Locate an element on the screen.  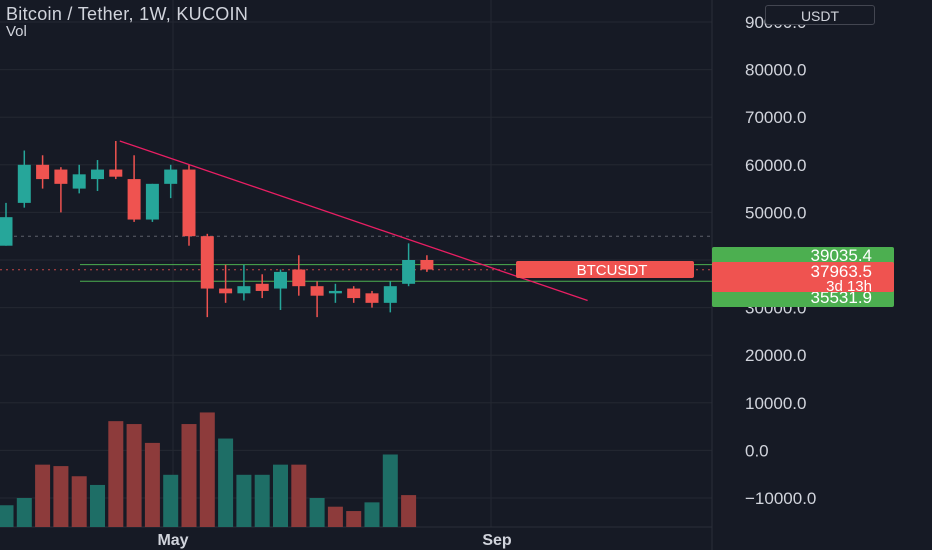
upper-level-price-label: 39035.4 is located at coordinates (841, 255).